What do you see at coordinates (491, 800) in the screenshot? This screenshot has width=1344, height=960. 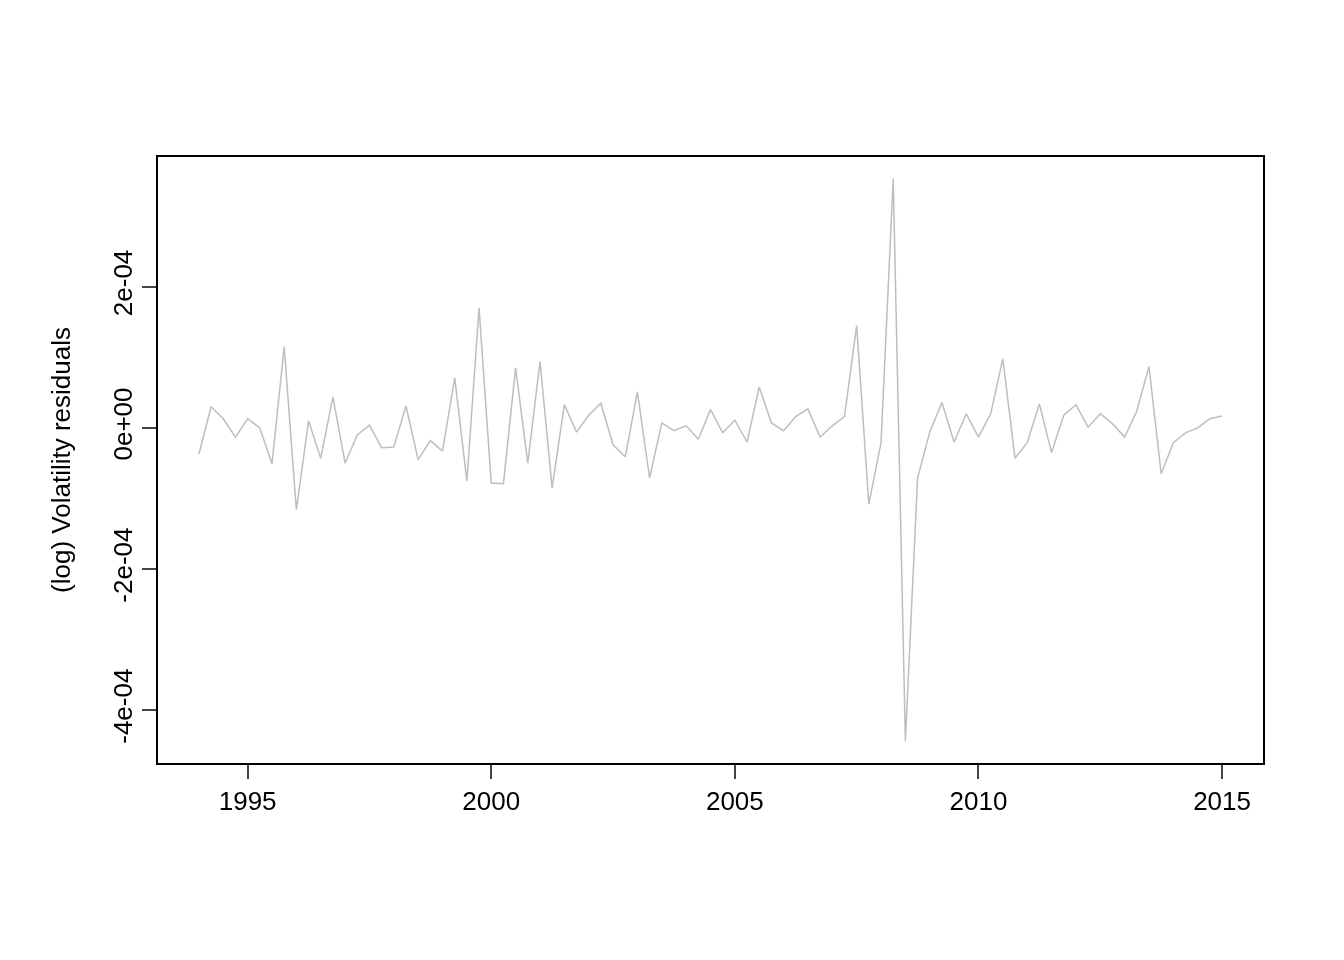 I see `x-tick-label: 2000` at bounding box center [491, 800].